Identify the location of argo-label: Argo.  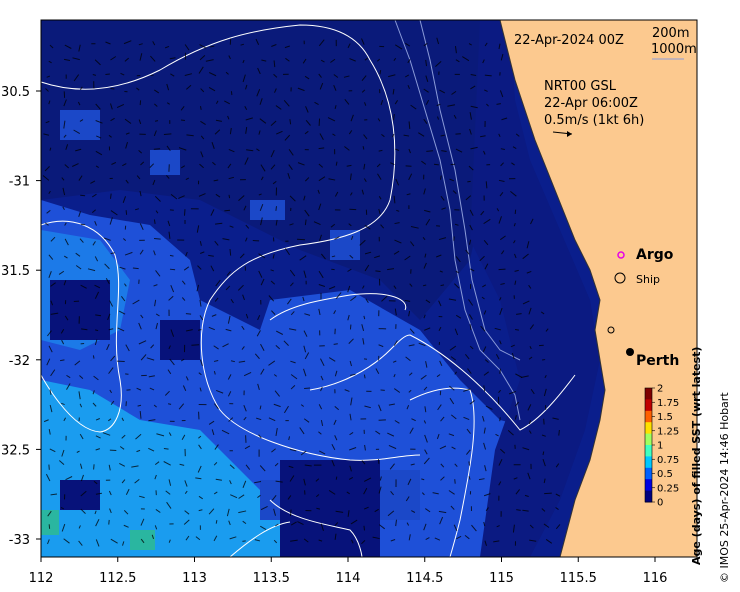
(655, 255).